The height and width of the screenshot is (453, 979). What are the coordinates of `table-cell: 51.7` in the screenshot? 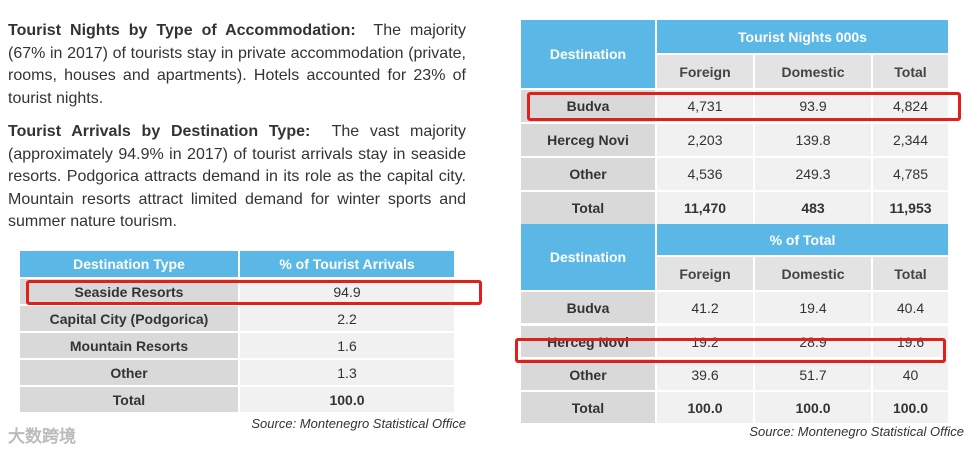 It's located at (813, 374).